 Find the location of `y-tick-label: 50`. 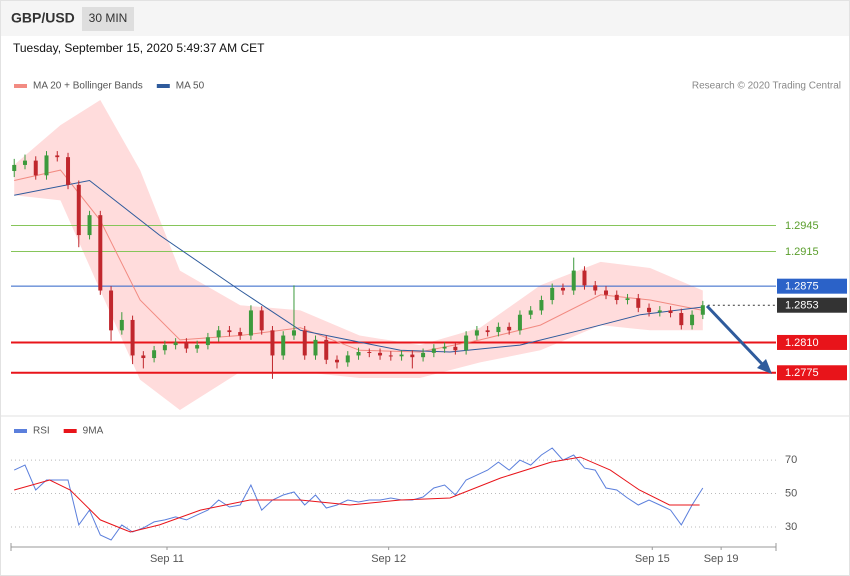

y-tick-label: 50 is located at coordinates (791, 493).